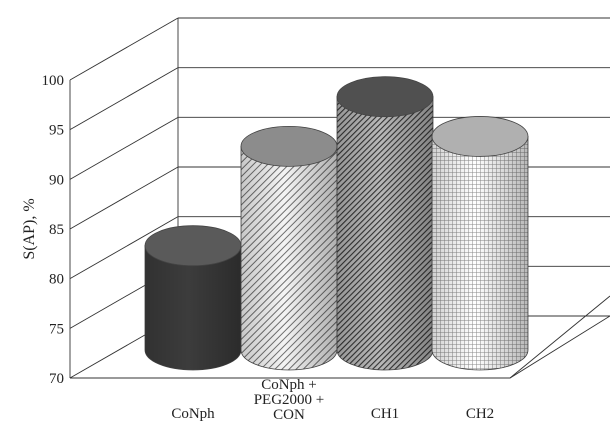 The width and height of the screenshot is (610, 447). What do you see at coordinates (56, 180) in the screenshot?
I see `y-tick-label: 90` at bounding box center [56, 180].